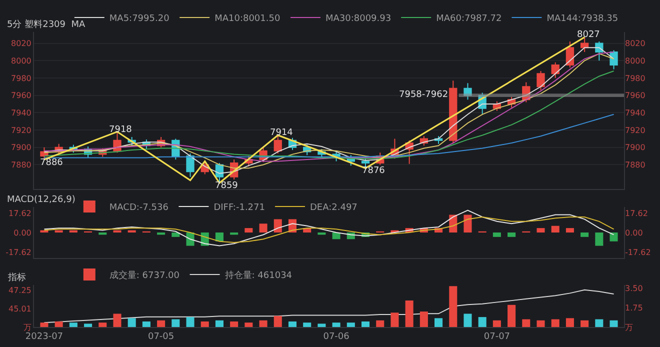 The image size is (660, 347). I want to click on y-tick-label: 7900, so click(21, 147).